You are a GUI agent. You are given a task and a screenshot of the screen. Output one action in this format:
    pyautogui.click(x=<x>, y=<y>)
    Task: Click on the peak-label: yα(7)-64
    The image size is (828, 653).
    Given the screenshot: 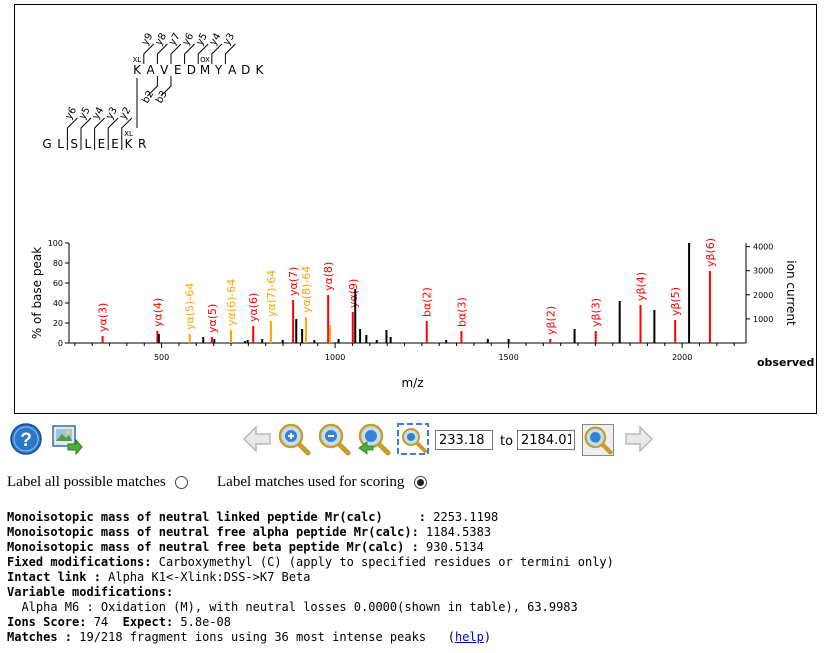 What is the action you would take?
    pyautogui.click(x=271, y=293)
    